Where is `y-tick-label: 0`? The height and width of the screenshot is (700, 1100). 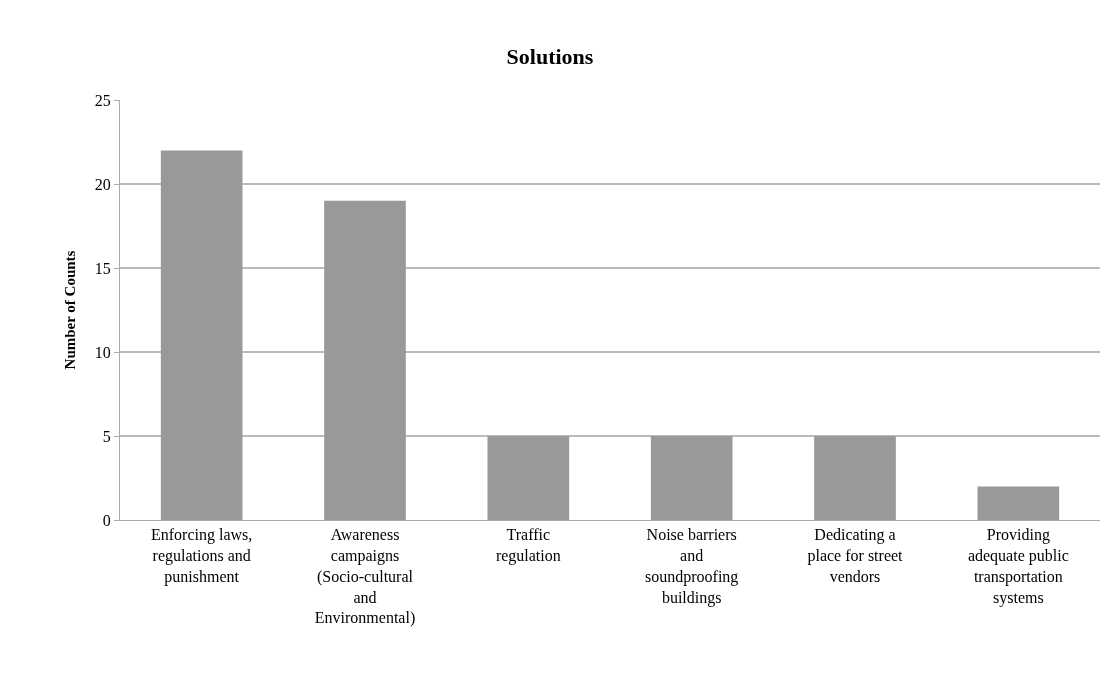
y-tick-label: 0 is located at coordinates (106, 520).